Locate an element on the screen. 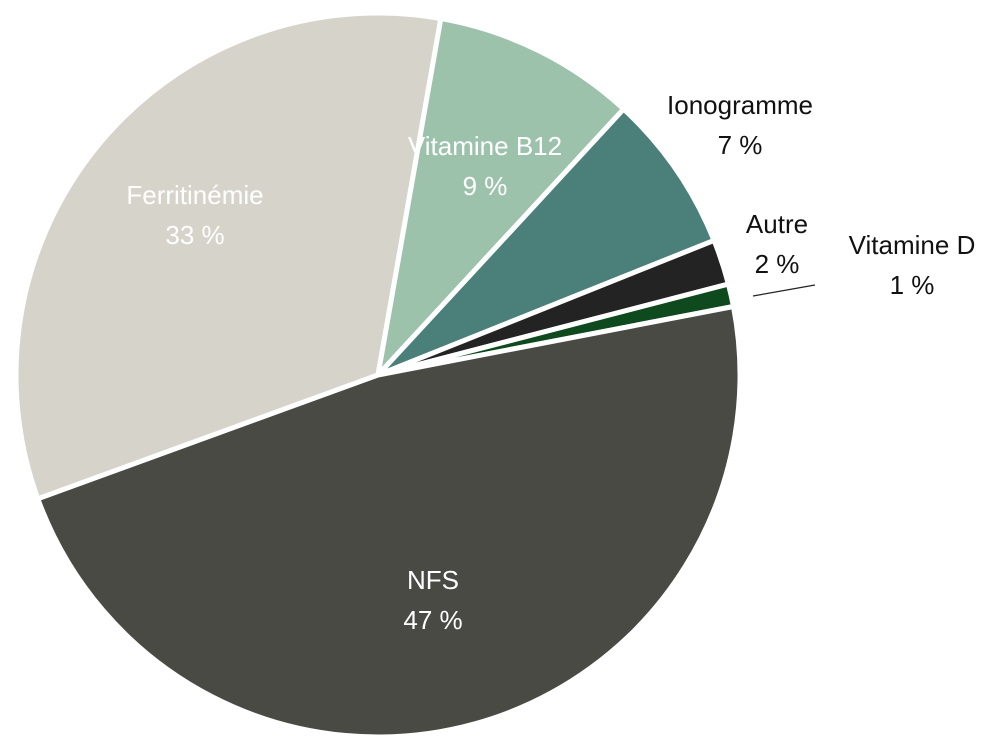  slice-label: Ferritinémie is located at coordinates (194, 195).